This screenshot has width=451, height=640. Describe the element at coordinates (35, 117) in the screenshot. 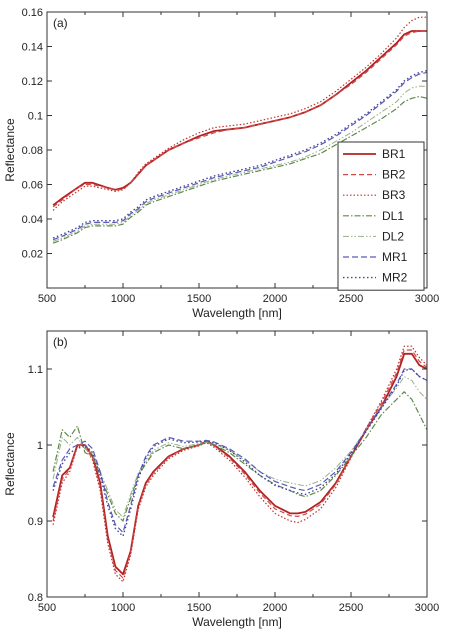

I see `y-tick-label: 0.1` at that location.